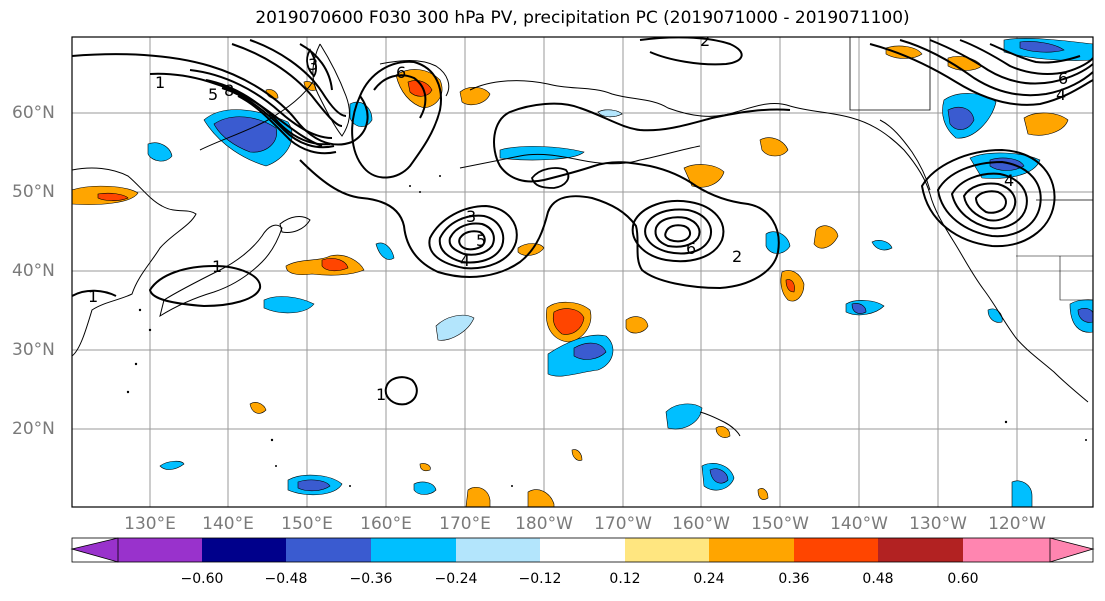  I want to click on coastline-chukotka, so click(414, 78).